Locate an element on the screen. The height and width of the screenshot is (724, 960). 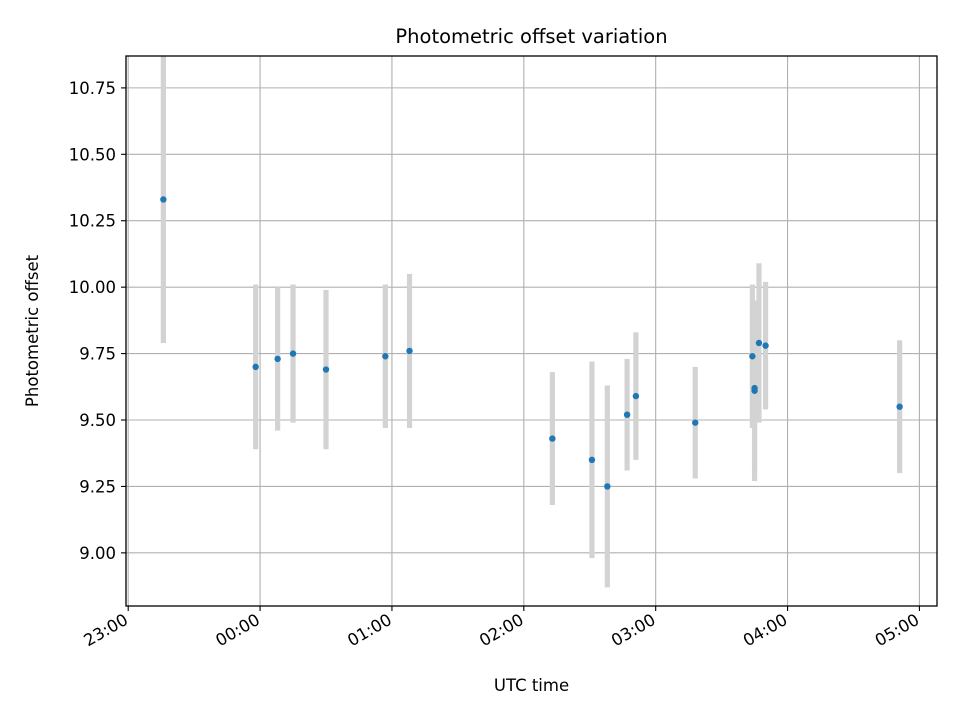
x-axis-label: UTC time is located at coordinates (531, 685).